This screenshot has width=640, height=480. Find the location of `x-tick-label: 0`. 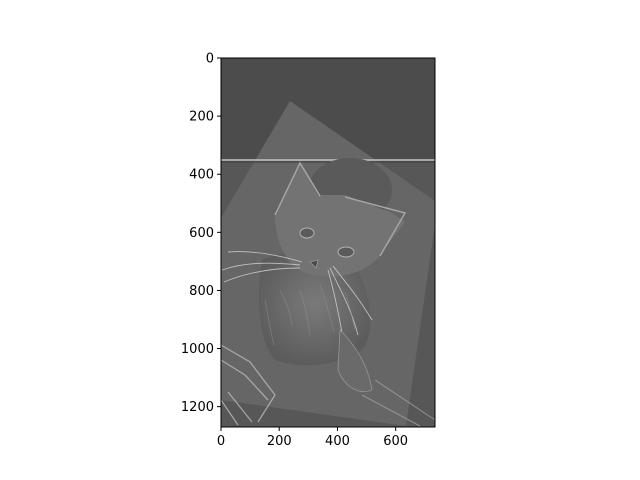

x-tick-label: 0 is located at coordinates (221, 441).